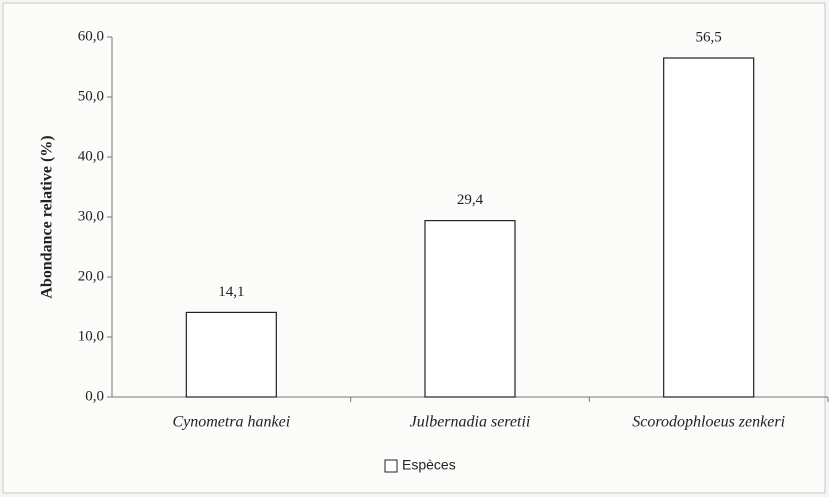  Describe the element at coordinates (47, 216) in the screenshot. I see `y-axis-label: Abondance relative (%)` at that location.